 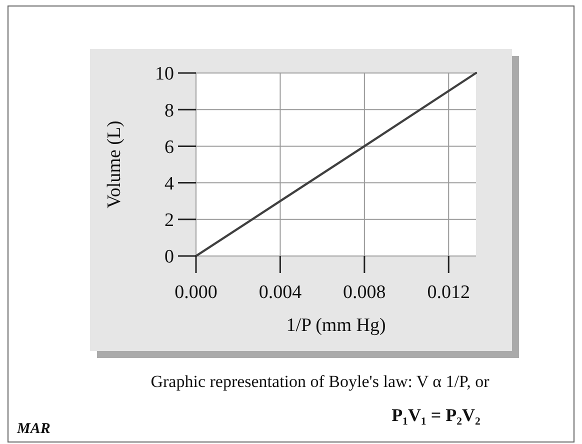 What do you see at coordinates (33, 429) in the screenshot?
I see `text: MAR` at bounding box center [33, 429].